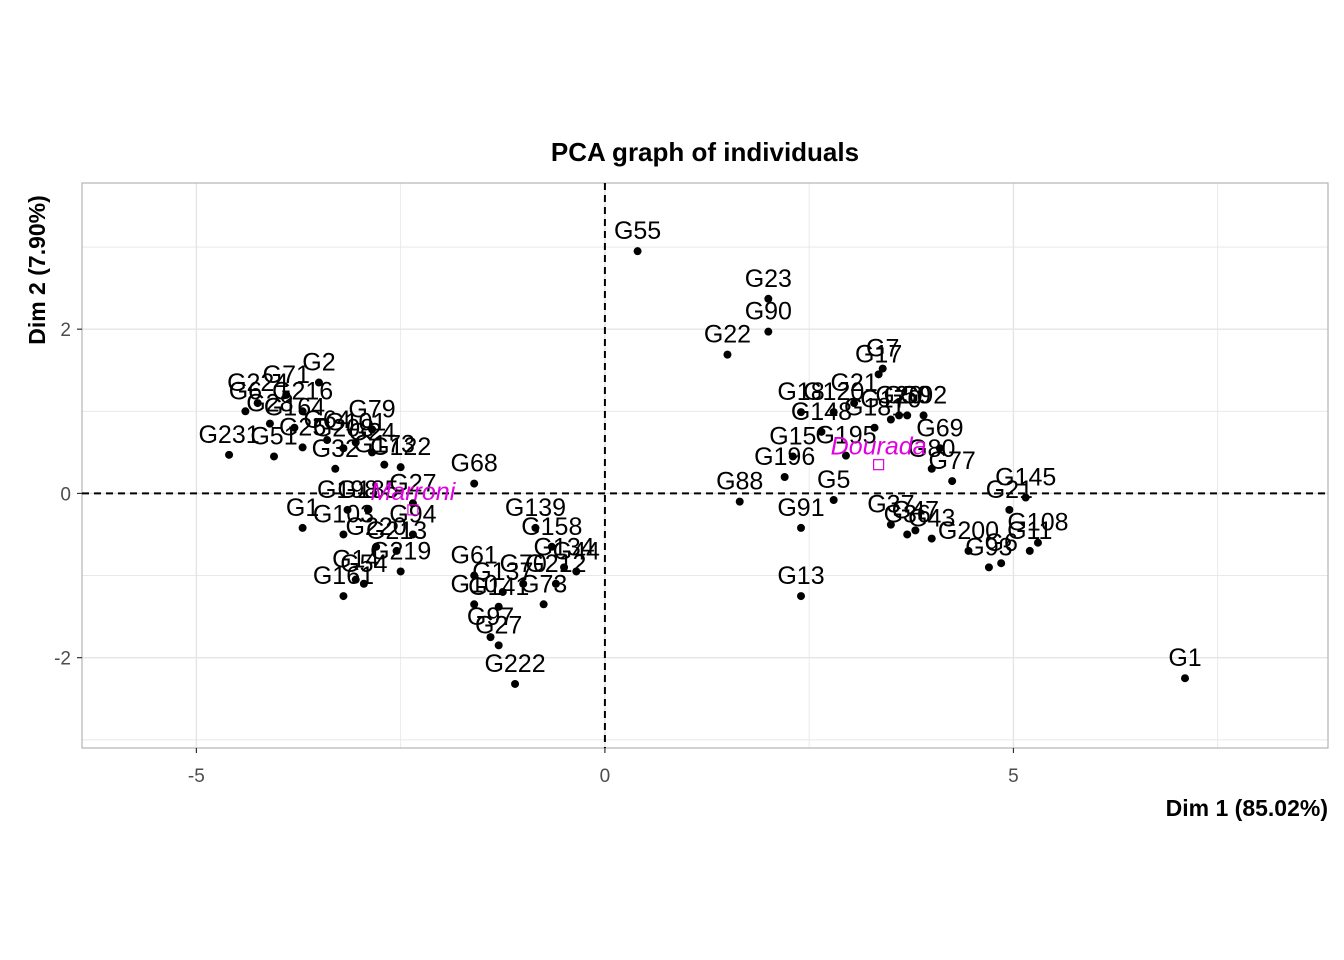 The width and height of the screenshot is (1344, 960). I want to click on point-label: G68, so click(474, 464).